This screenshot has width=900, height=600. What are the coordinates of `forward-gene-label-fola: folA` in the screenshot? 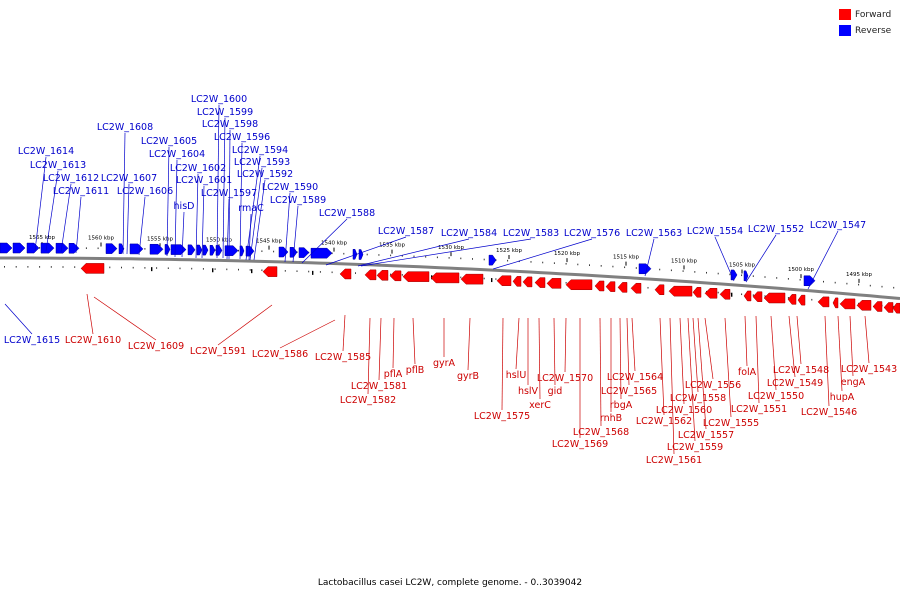 It's located at (747, 372).